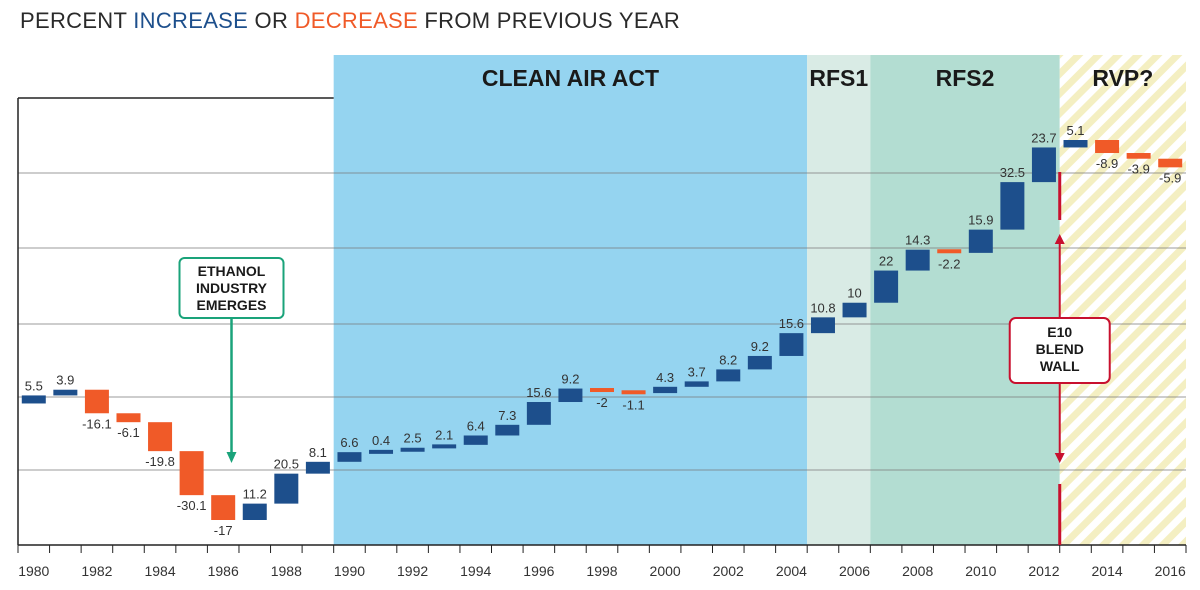 Image resolution: width=1200 pixels, height=590 pixels. I want to click on bar-1984, so click(160, 437).